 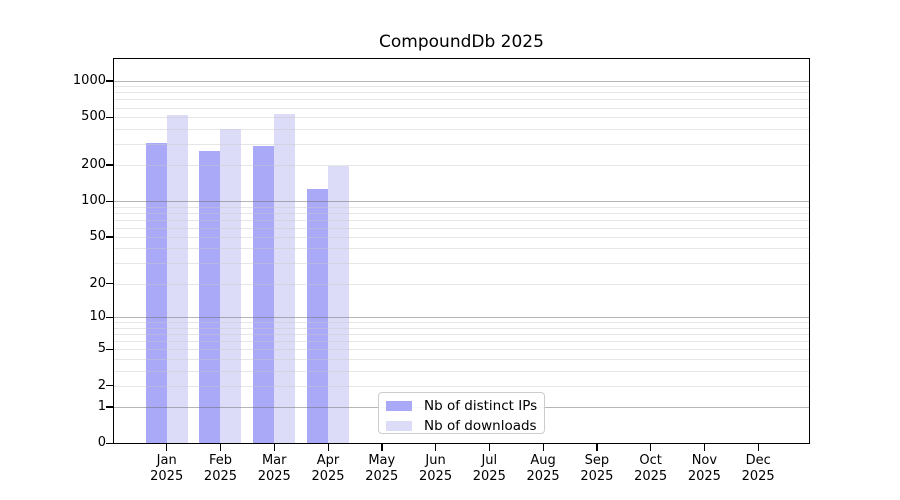 What do you see at coordinates (328, 468) in the screenshot?
I see `x-tick-label: Apr 2025` at bounding box center [328, 468].